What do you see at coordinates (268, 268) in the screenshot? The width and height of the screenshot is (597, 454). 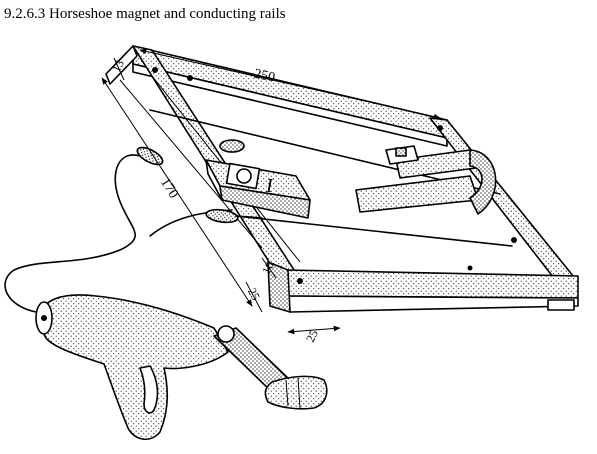 I see `dimension-10: 10` at bounding box center [268, 268].